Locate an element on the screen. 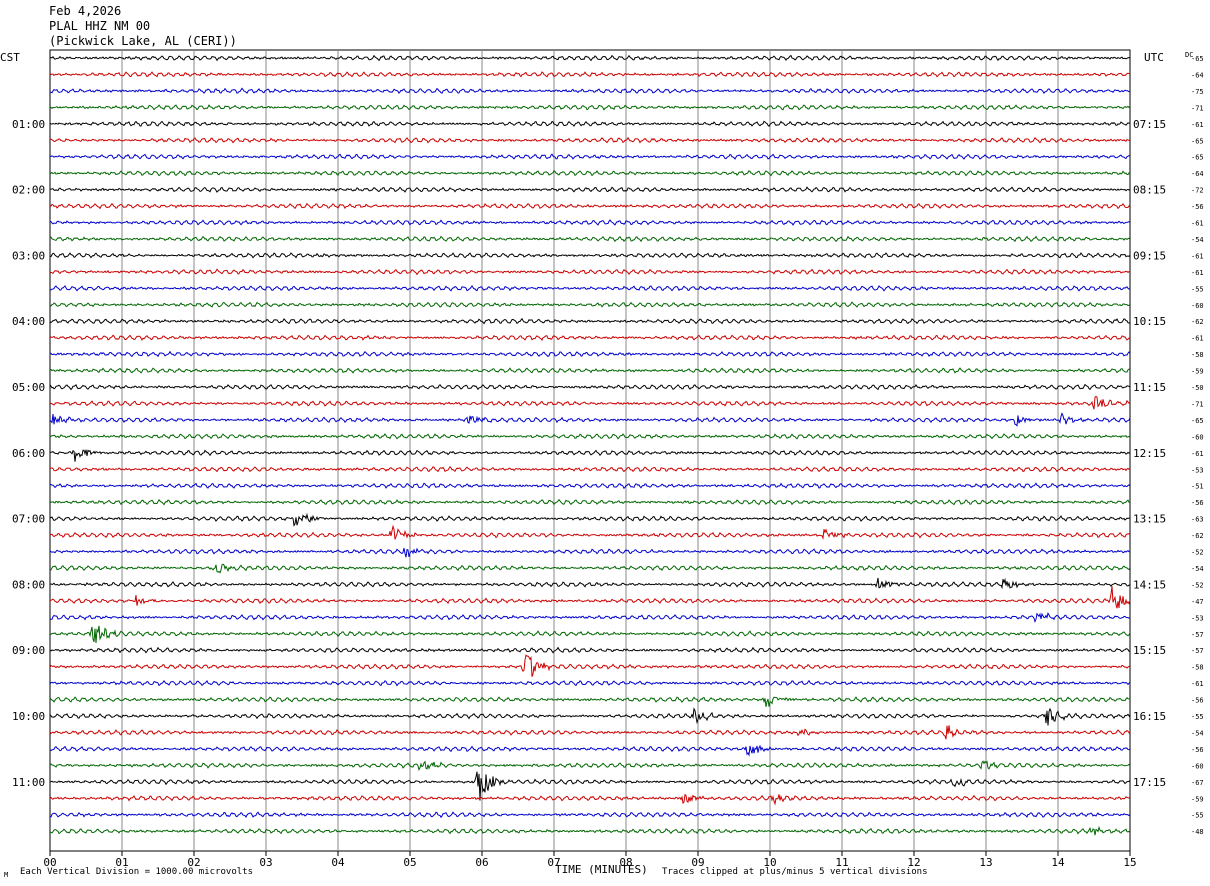 The image size is (1210, 886). right-hour-label: 12:15 is located at coordinates (1149, 453).